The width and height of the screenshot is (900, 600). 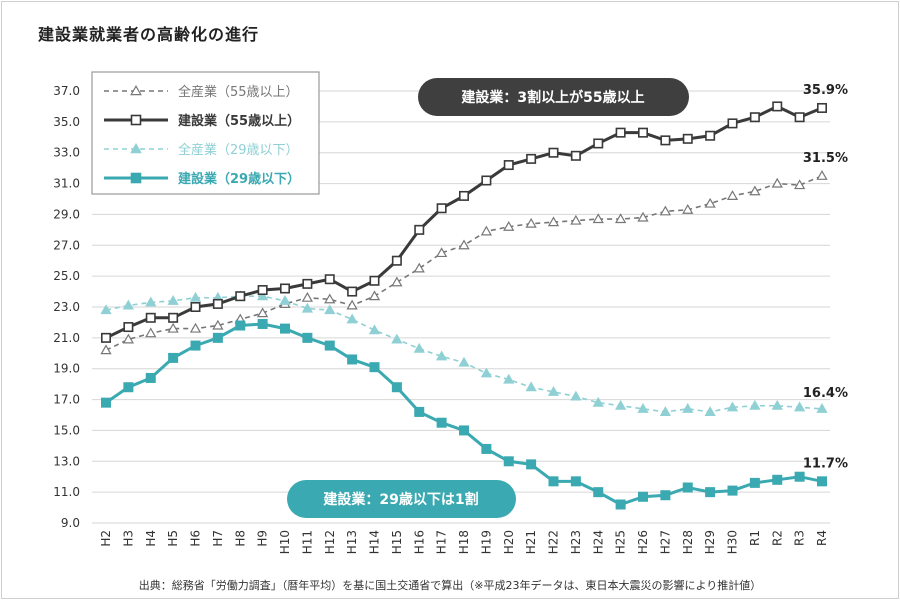 What do you see at coordinates (66, 276) in the screenshot?
I see `y-tick-label: 25.0` at bounding box center [66, 276].